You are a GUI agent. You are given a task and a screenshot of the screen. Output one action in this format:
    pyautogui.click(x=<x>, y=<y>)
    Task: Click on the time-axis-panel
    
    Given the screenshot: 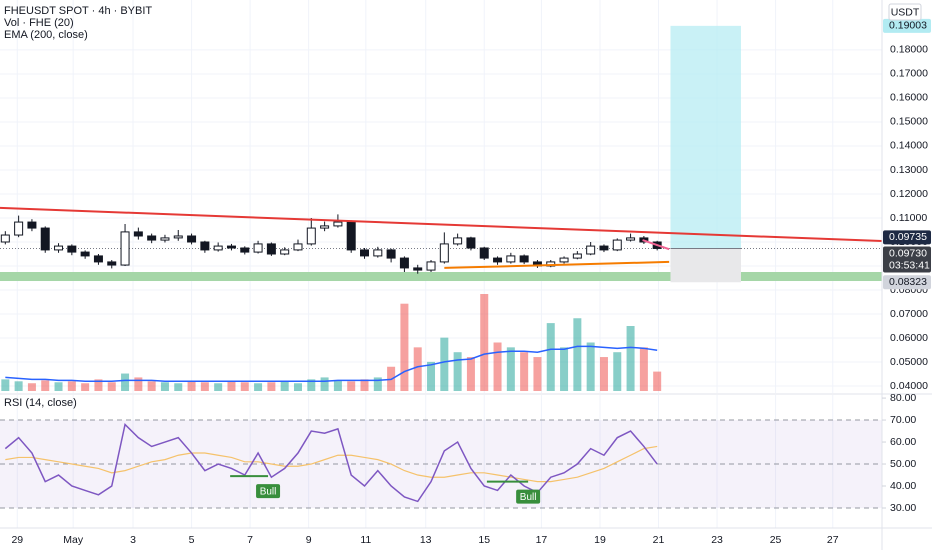 What is the action you would take?
    pyautogui.click(x=466, y=539)
    